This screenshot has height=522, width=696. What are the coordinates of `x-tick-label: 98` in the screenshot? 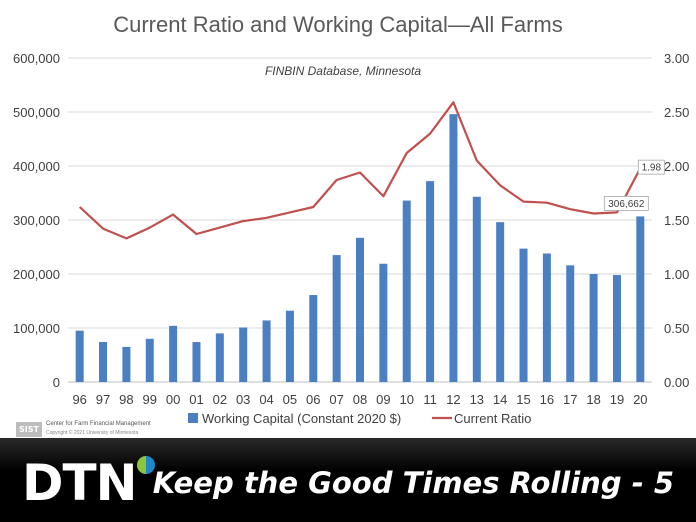 It's located at (126, 399).